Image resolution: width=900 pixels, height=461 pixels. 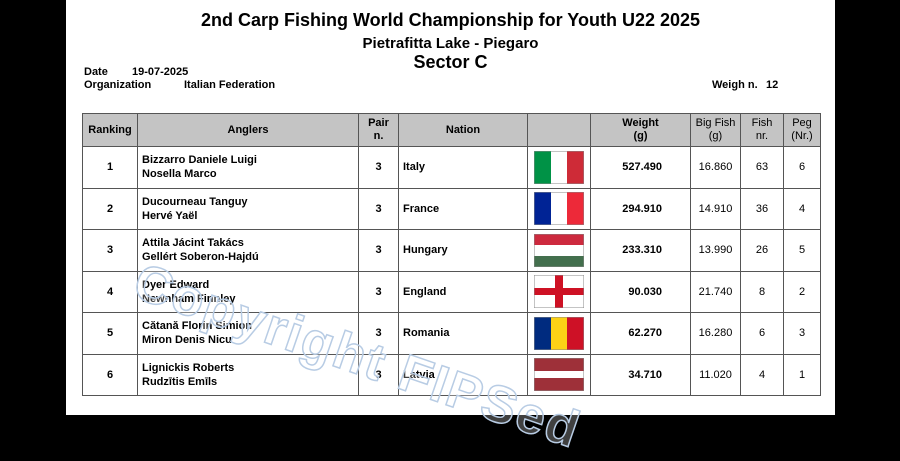 What do you see at coordinates (772, 85) in the screenshot?
I see `weigh: 12` at bounding box center [772, 85].